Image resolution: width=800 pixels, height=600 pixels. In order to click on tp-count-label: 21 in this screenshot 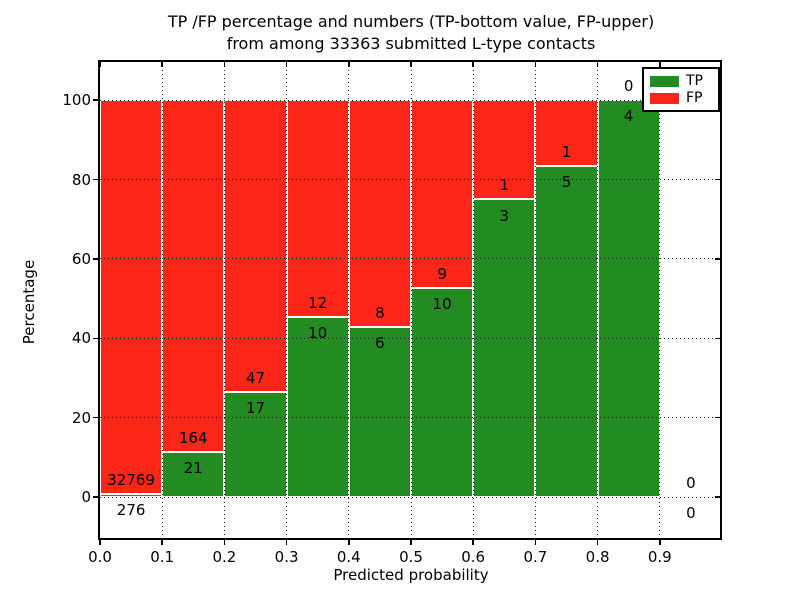, I will do `click(193, 468)`.